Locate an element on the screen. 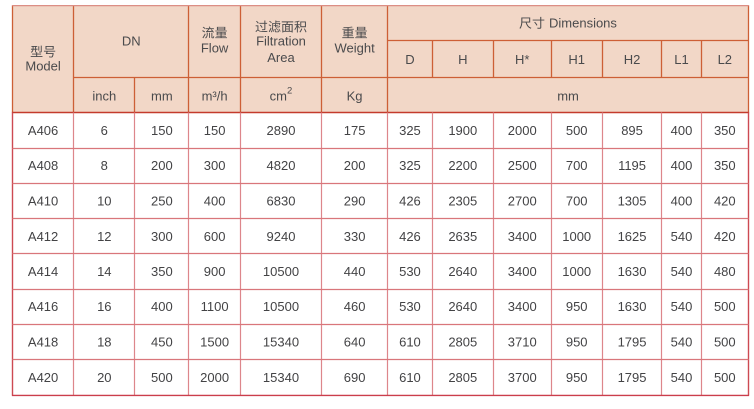 Image resolution: width=754 pixels, height=409 pixels. svg-text: 2890 is located at coordinates (281, 130).